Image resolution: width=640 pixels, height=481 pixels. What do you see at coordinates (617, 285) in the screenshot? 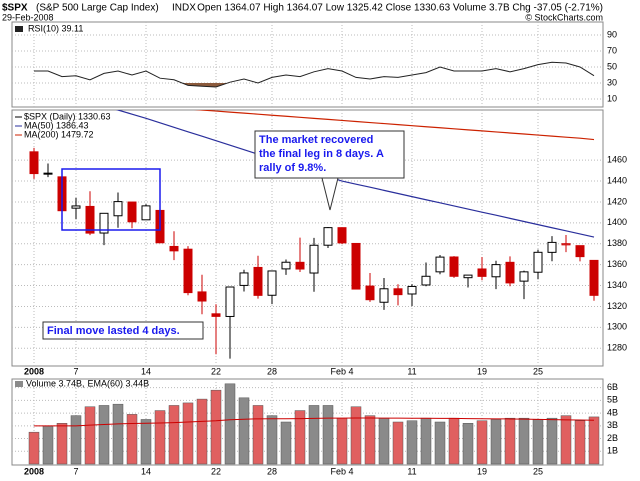
I see `y-tick-label: 1340` at bounding box center [617, 285].